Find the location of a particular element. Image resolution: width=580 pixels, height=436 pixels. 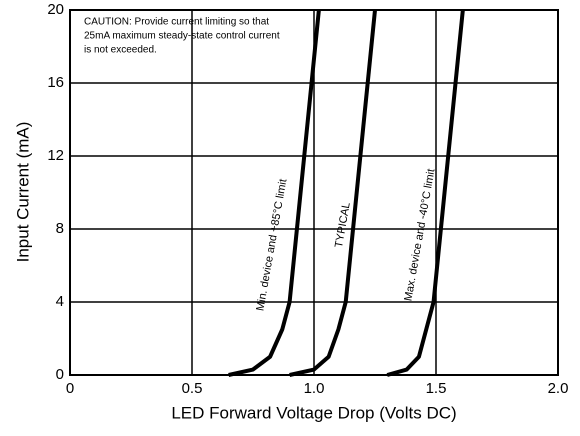

x-tick-label: 1.0 is located at coordinates (314, 388).